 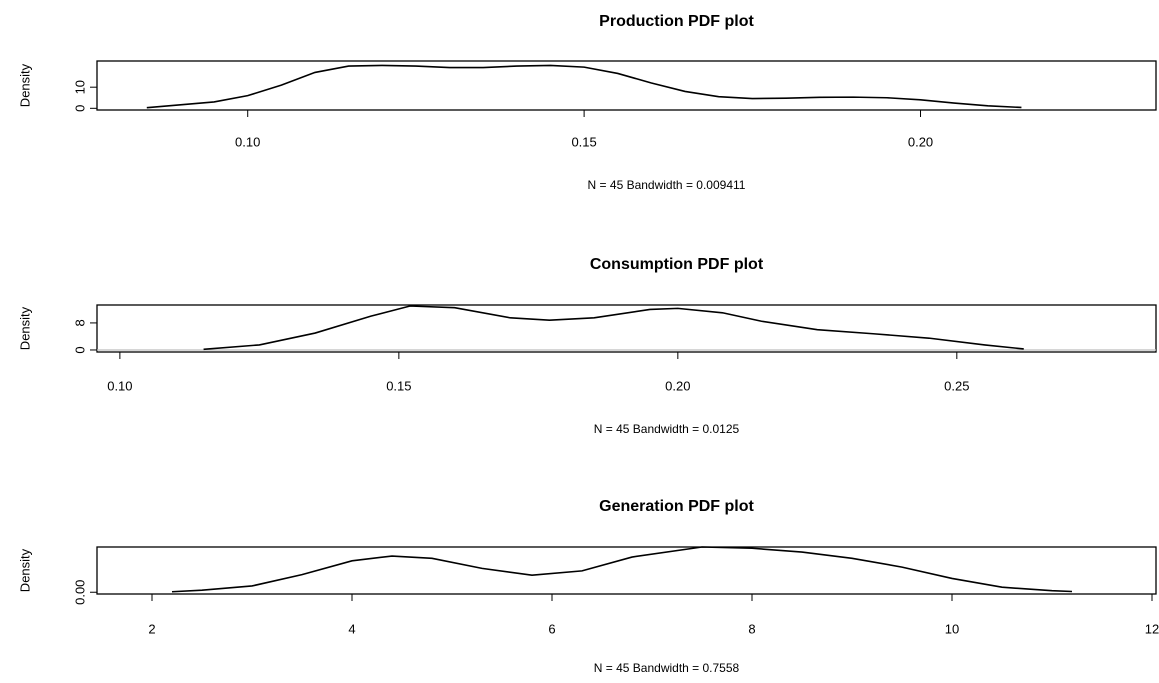 I want to click on y-tick-label: 0.00, so click(x=79, y=592).